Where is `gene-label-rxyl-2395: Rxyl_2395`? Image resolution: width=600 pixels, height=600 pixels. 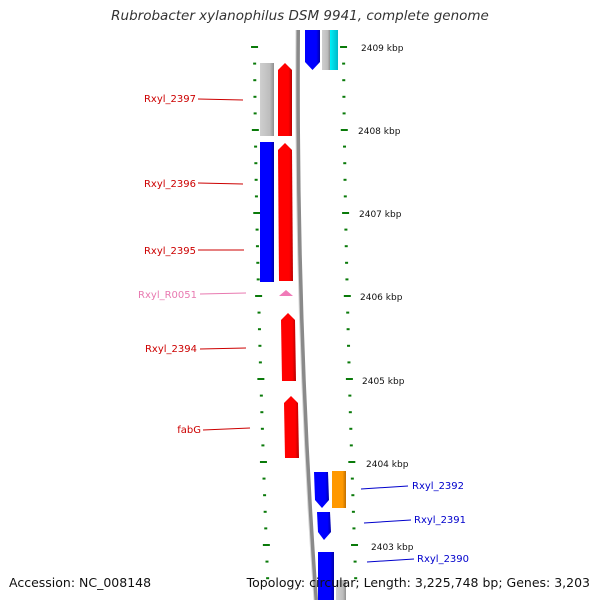 gene-label-rxyl-2395: Rxyl_2395 is located at coordinates (170, 251).